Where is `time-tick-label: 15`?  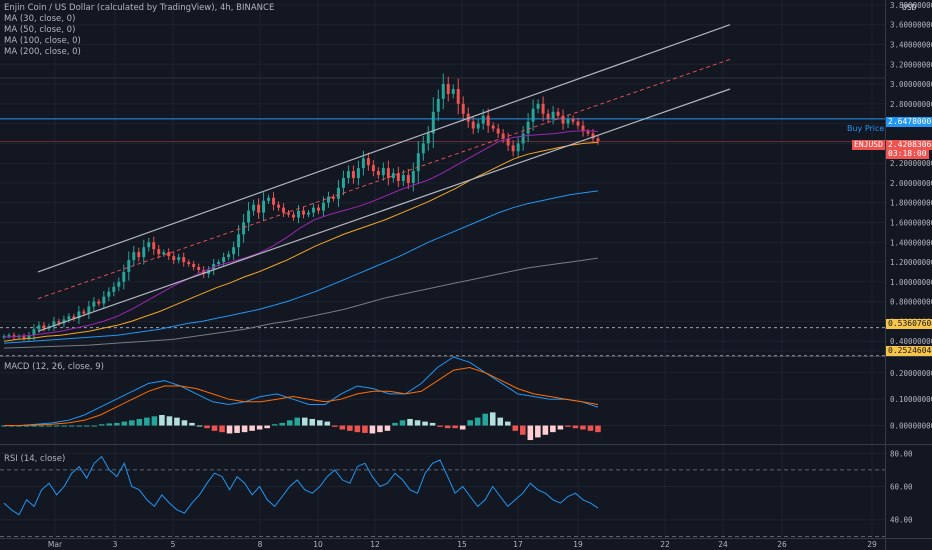 time-tick-label: 15 is located at coordinates (462, 544).